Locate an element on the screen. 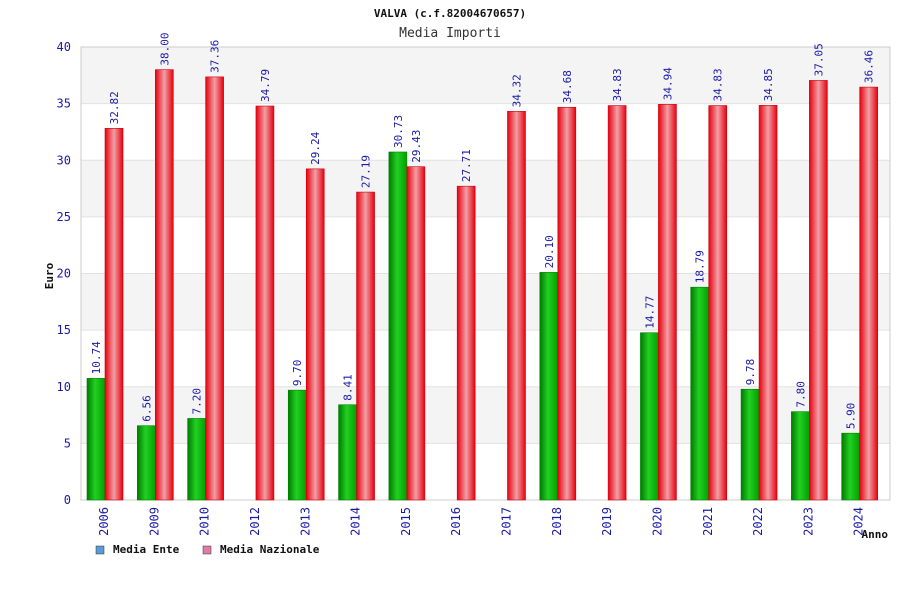  data-label: 10.74 is located at coordinates (96, 357).